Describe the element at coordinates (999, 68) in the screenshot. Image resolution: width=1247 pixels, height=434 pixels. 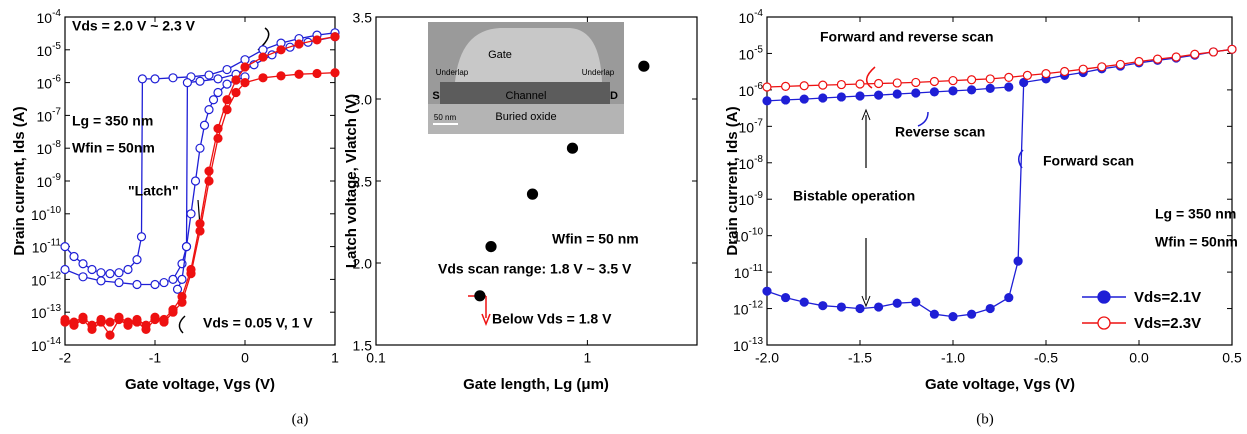
I see `series-line` at that location.